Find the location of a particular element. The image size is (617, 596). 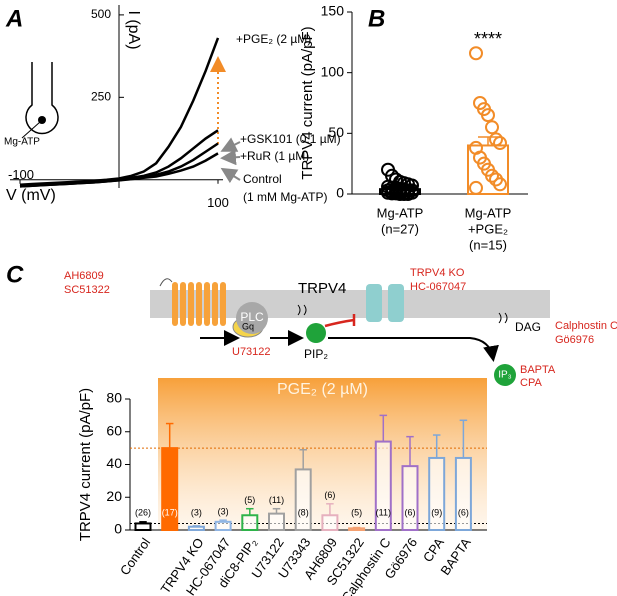

ip3 is located at coordinates (505, 375).